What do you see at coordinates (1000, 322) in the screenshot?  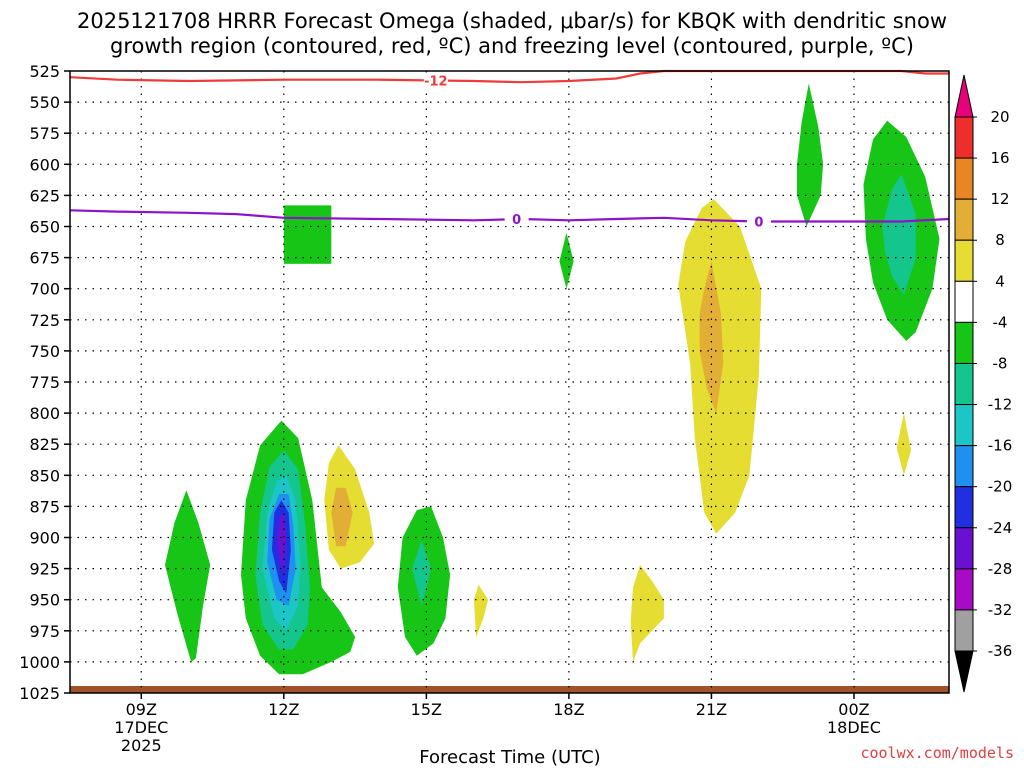 I see `colorbar-label: -4` at bounding box center [1000, 322].